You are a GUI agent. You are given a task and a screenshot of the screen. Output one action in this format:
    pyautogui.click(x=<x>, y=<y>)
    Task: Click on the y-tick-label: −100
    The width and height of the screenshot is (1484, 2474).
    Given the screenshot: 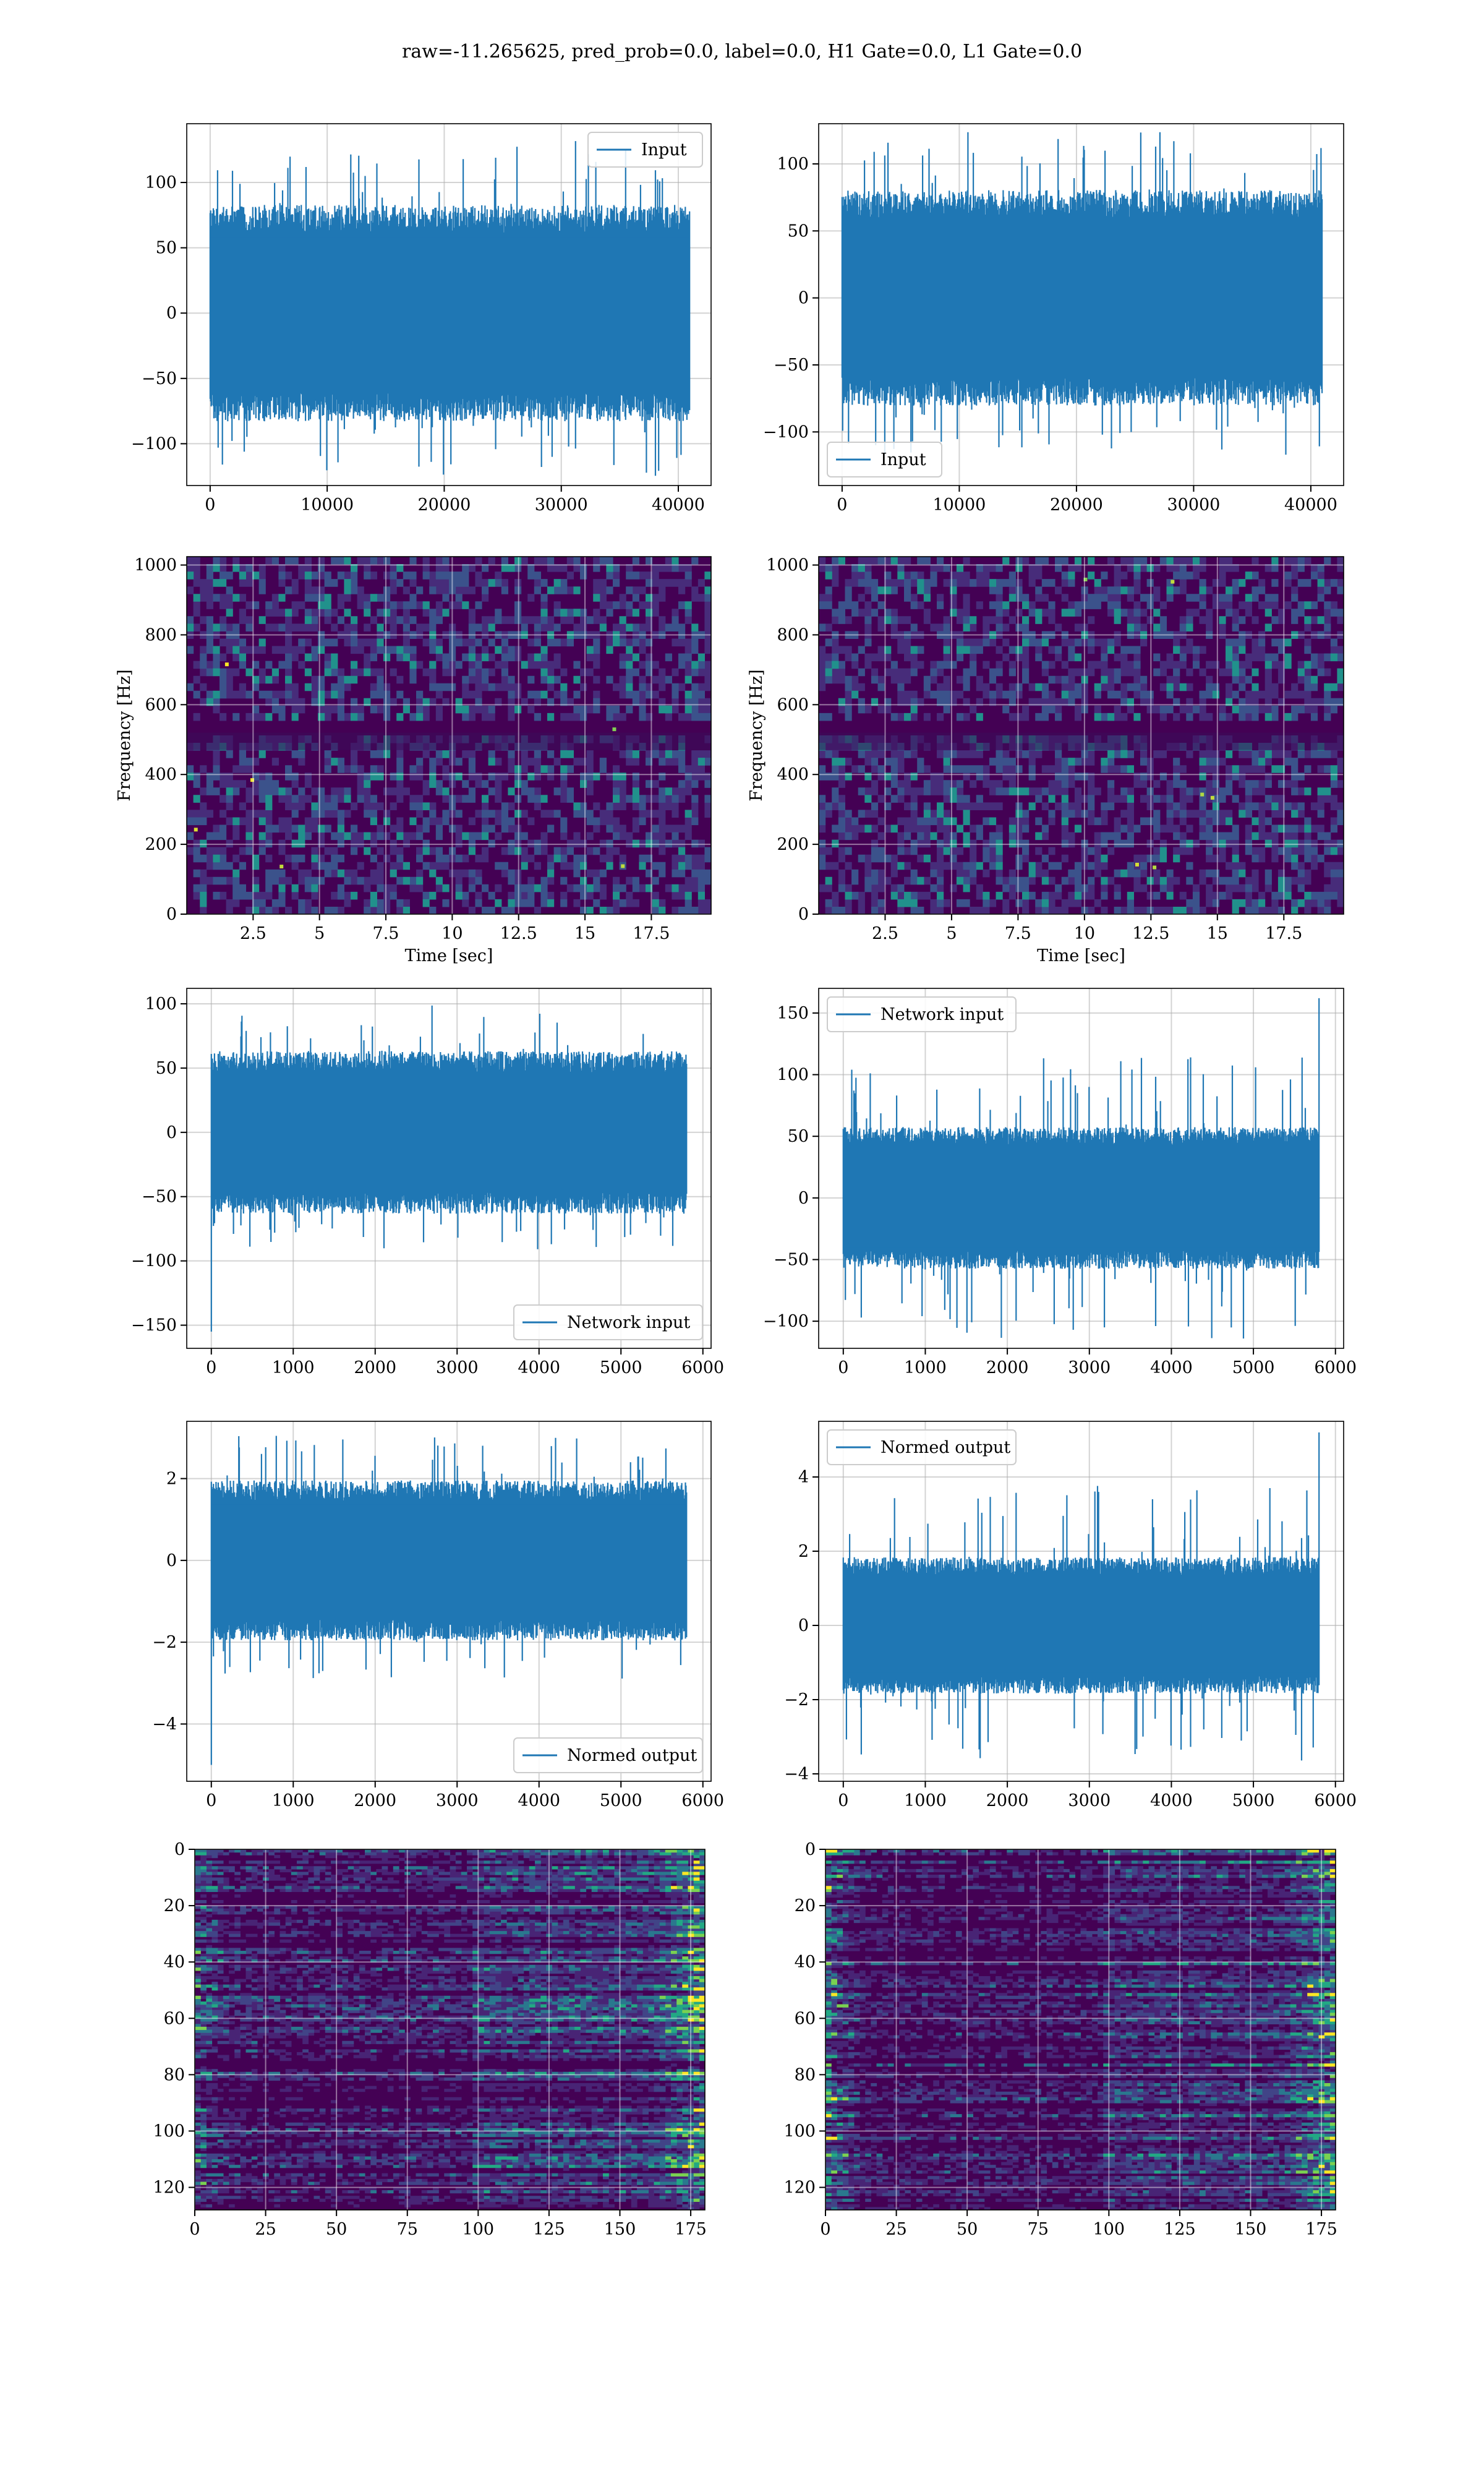 What is the action you would take?
    pyautogui.click(x=154, y=1261)
    